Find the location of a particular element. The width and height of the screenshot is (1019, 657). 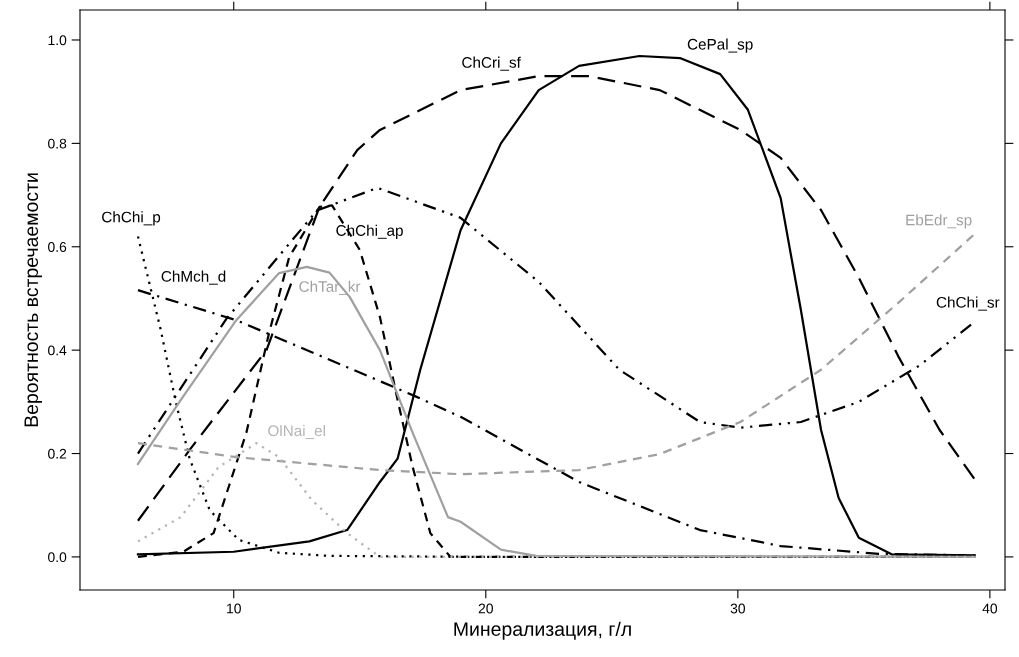

series-label: EbEdr_sp is located at coordinates (939, 221).